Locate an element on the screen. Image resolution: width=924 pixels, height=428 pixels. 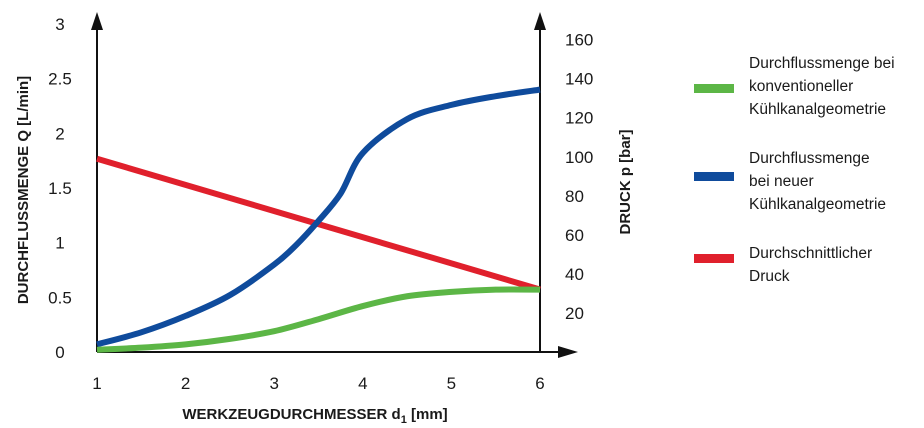
y-right-tick-label: 80 is located at coordinates (574, 196).